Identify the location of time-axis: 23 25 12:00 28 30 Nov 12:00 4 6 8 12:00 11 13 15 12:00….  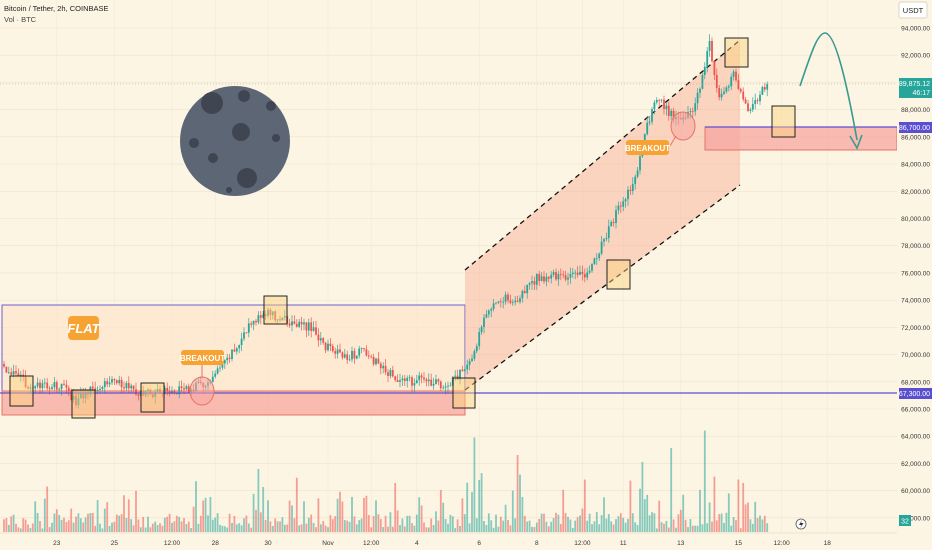
(448, 541).